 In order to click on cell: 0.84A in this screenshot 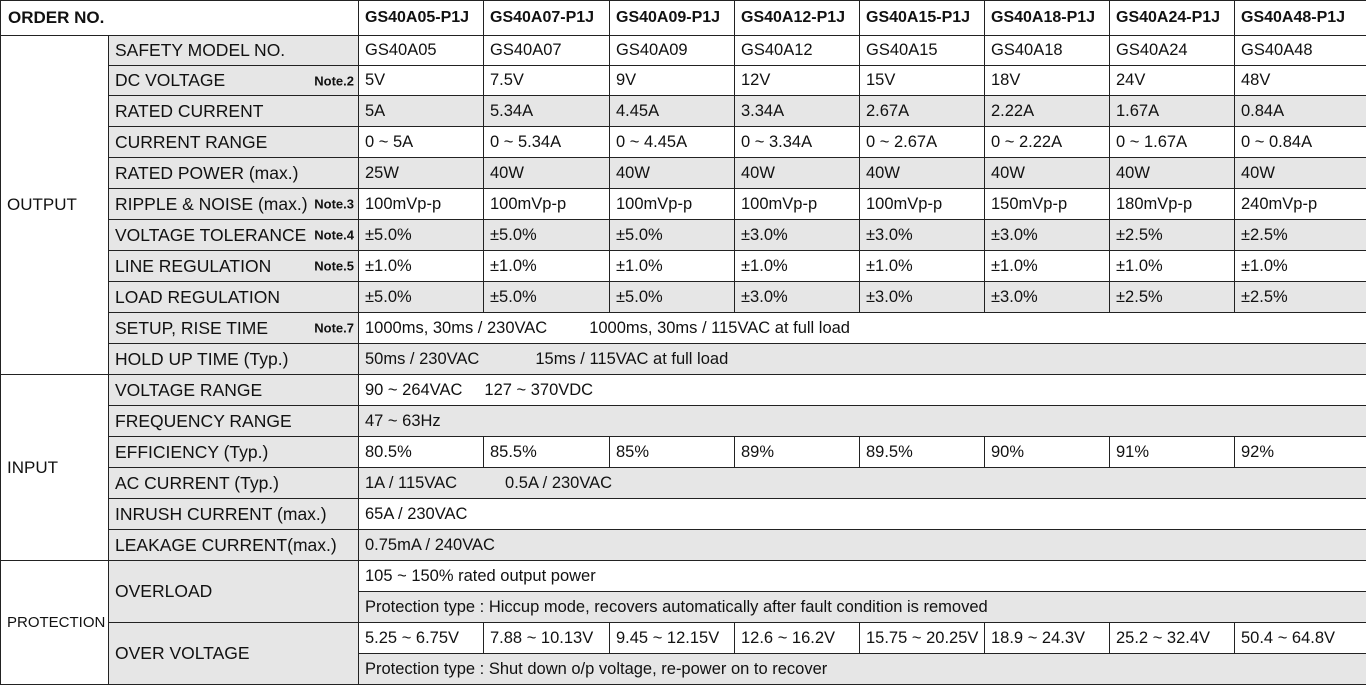, I will do `click(1300, 111)`.